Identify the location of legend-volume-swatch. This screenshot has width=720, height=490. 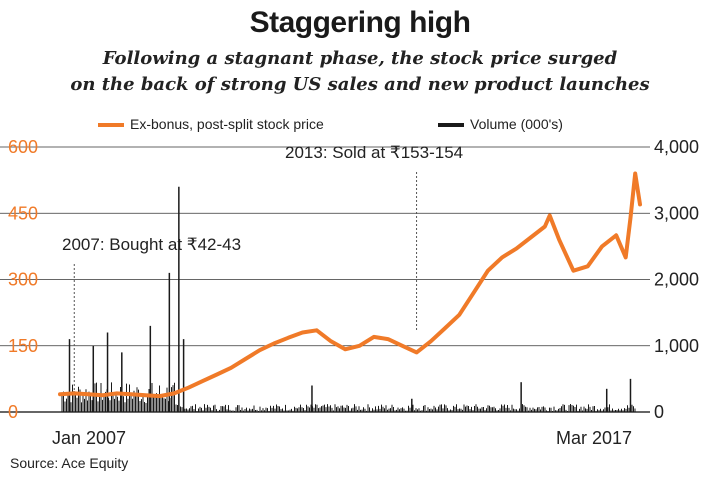
(451, 125).